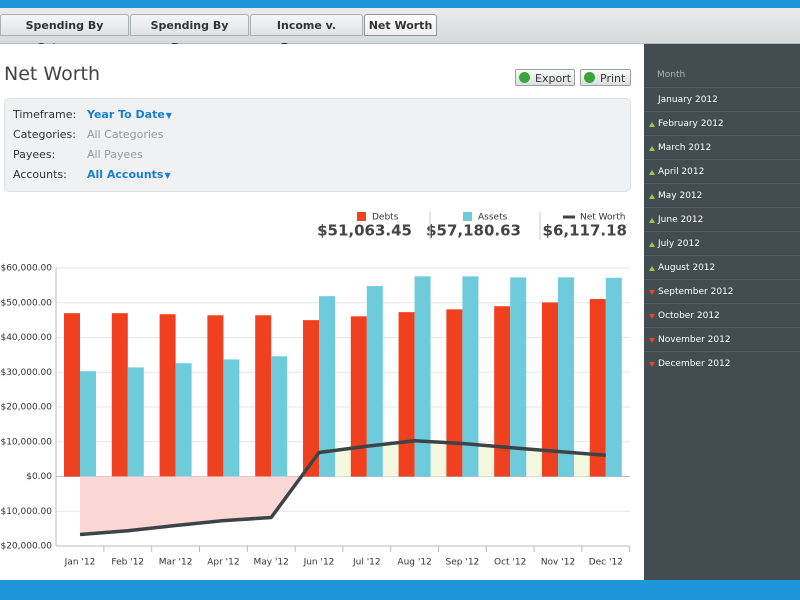 The height and width of the screenshot is (600, 800). Describe the element at coordinates (115, 154) in the screenshot. I see `filter-value: All Payees` at that location.